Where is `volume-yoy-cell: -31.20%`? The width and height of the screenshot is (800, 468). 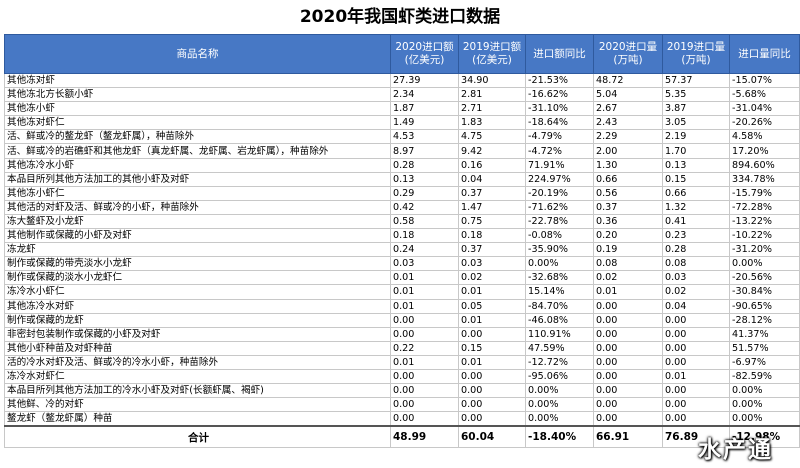
volume-yoy-cell: -31.20% is located at coordinates (764, 250).